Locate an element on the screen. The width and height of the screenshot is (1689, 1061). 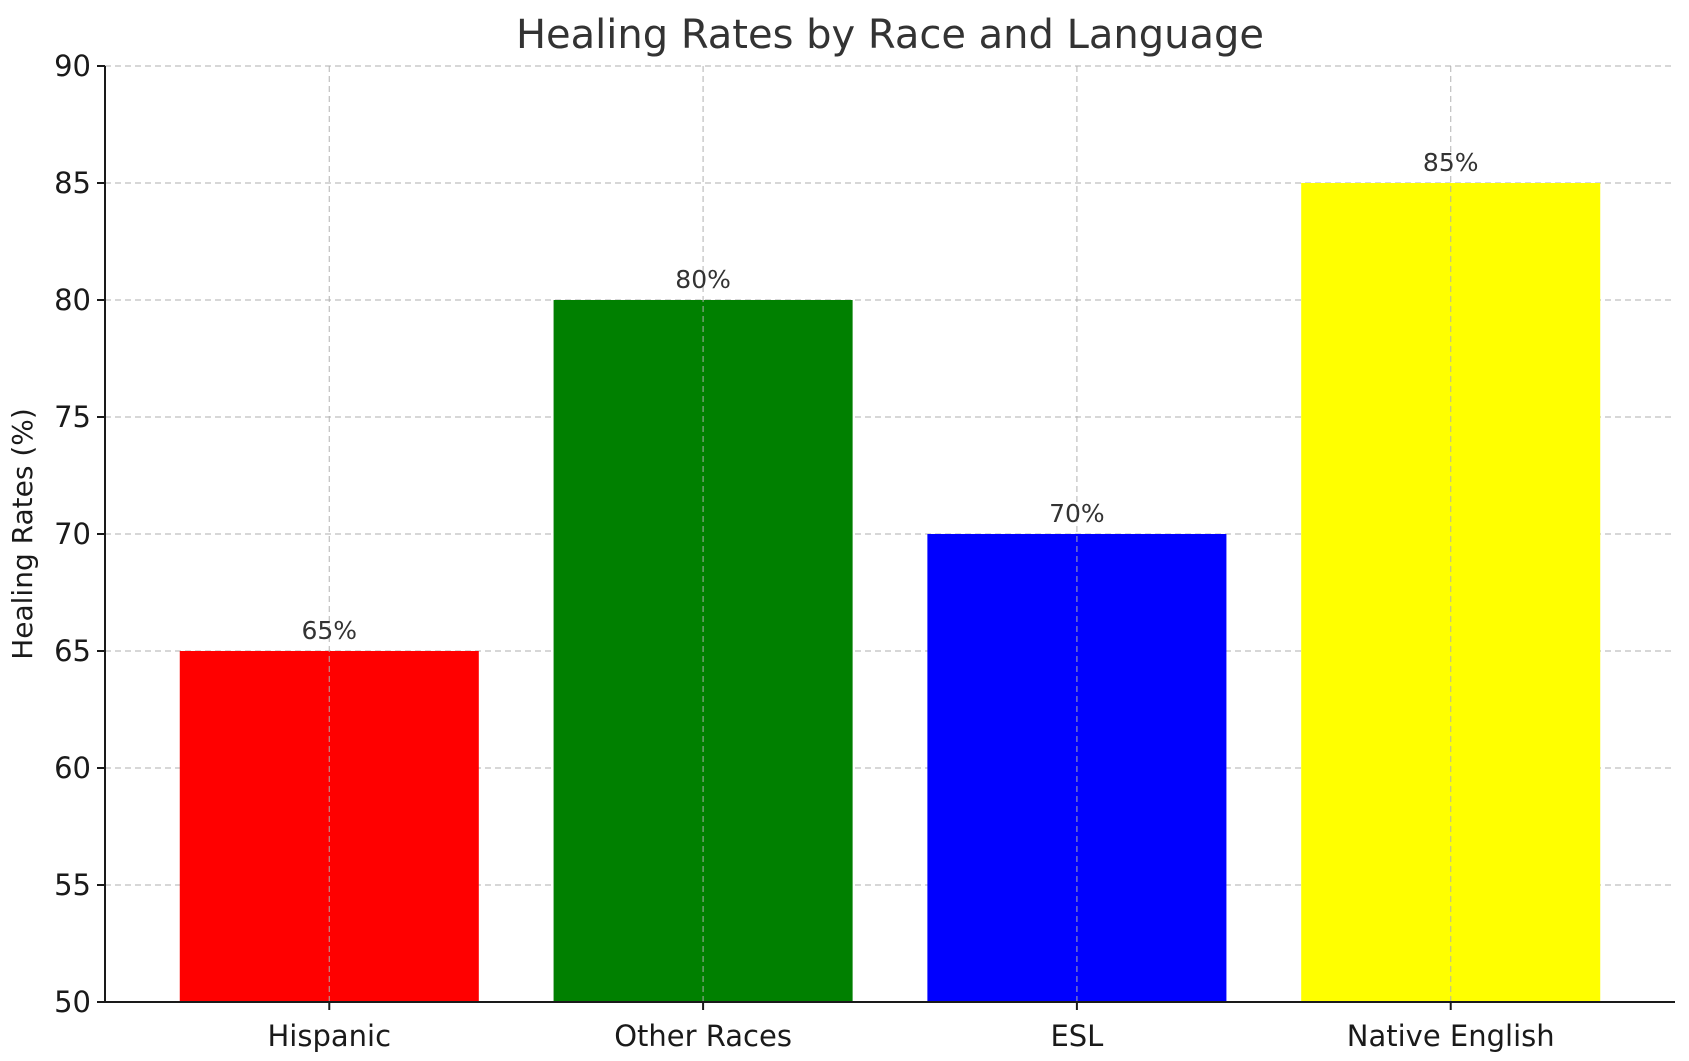
x-tick-label-native-english: Native English is located at coordinates (1451, 1036).